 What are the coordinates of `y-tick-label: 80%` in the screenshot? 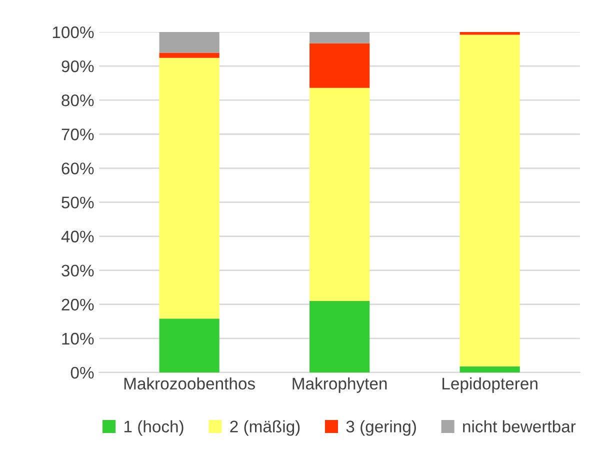 It's located at (78, 100).